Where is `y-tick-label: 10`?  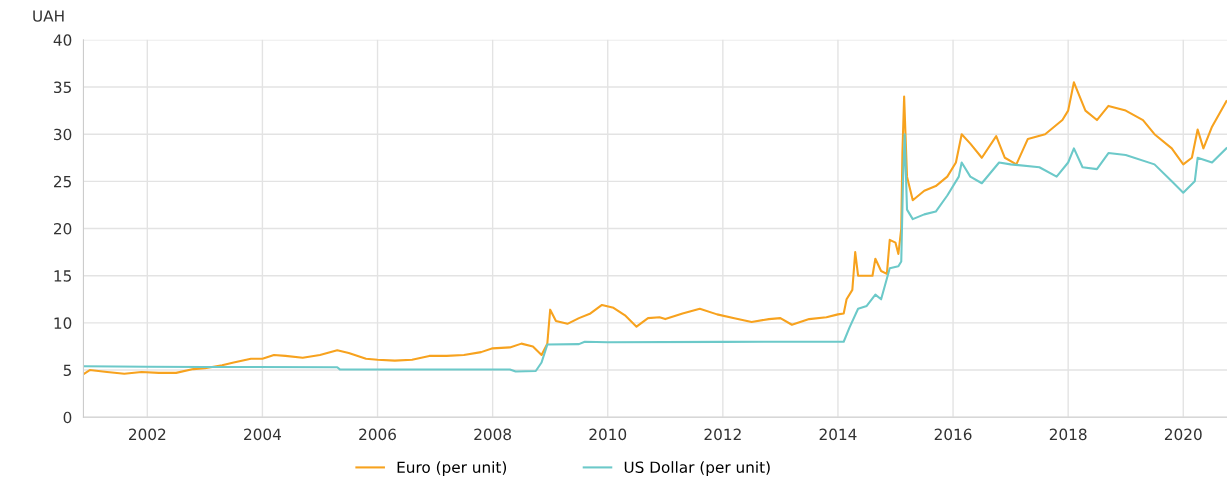 y-tick-label: 10 is located at coordinates (63, 323).